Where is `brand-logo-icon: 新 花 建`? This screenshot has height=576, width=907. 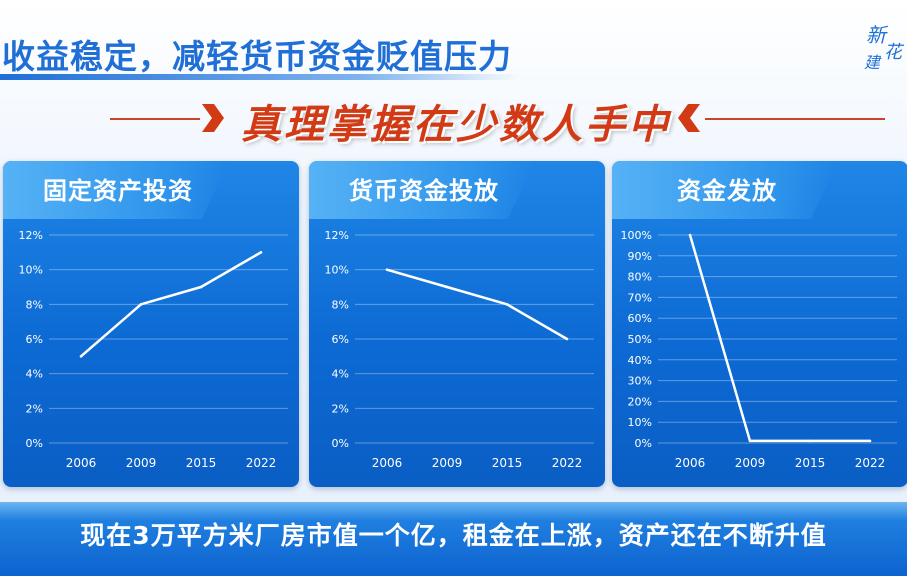 brand-logo-icon: 新 花 建 is located at coordinates (884, 47).